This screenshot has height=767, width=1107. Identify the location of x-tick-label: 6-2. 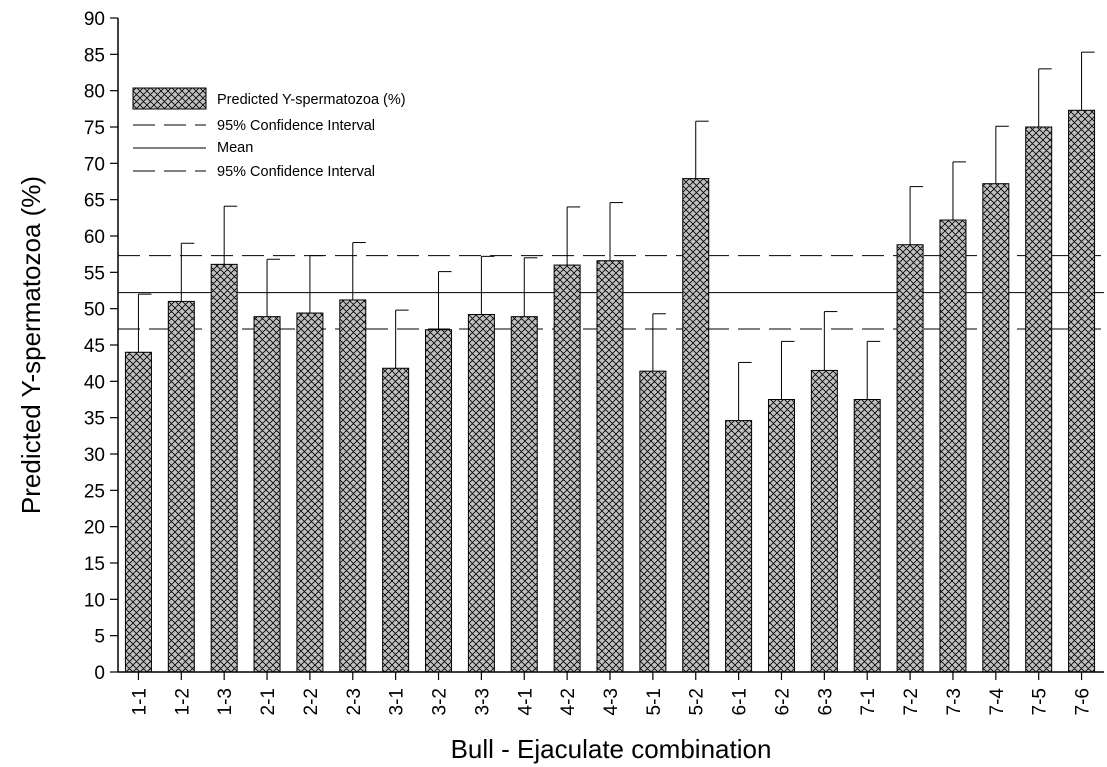
(782, 701).